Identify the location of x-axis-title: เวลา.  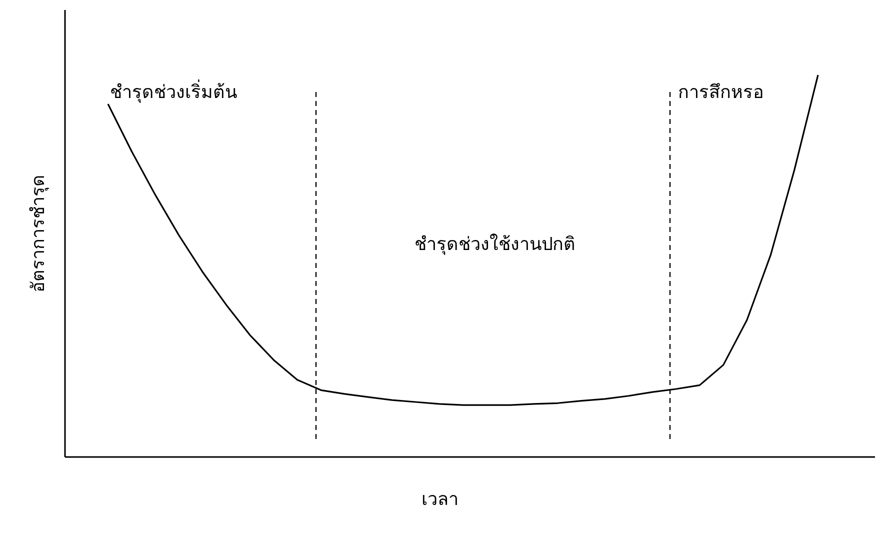
(440, 499).